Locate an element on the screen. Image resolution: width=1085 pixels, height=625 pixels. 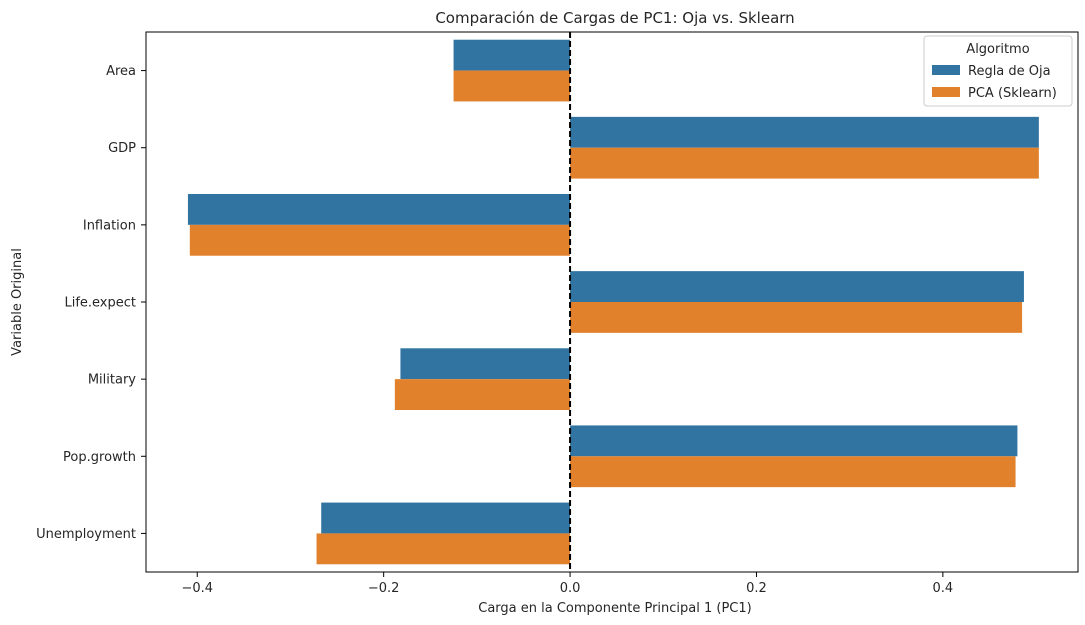
y-tick-label: GDP is located at coordinates (122, 148).